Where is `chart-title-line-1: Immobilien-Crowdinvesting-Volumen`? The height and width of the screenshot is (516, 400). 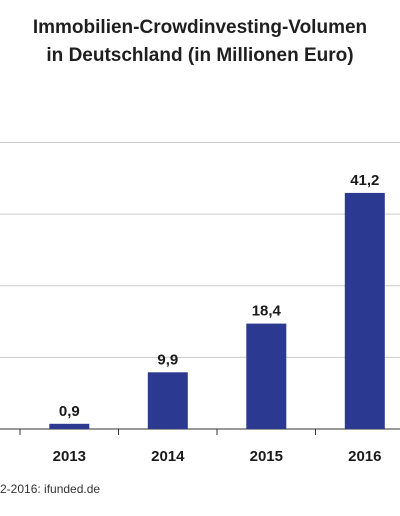
chart-title-line-1: Immobilien-Crowdinvesting-Volumen is located at coordinates (200, 27).